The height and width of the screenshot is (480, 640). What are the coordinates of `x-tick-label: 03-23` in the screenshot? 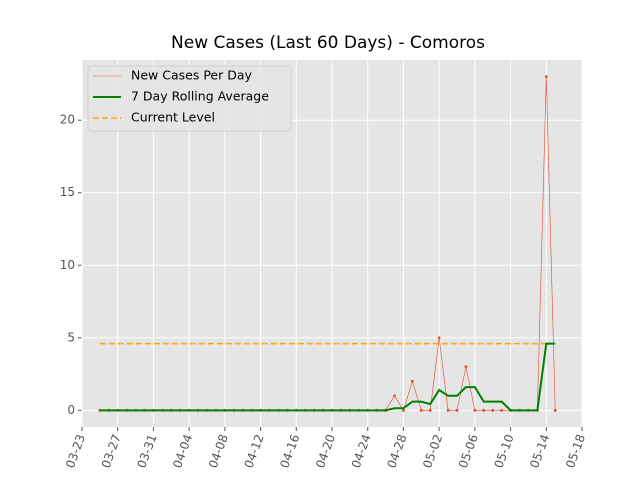 It's located at (75, 451).